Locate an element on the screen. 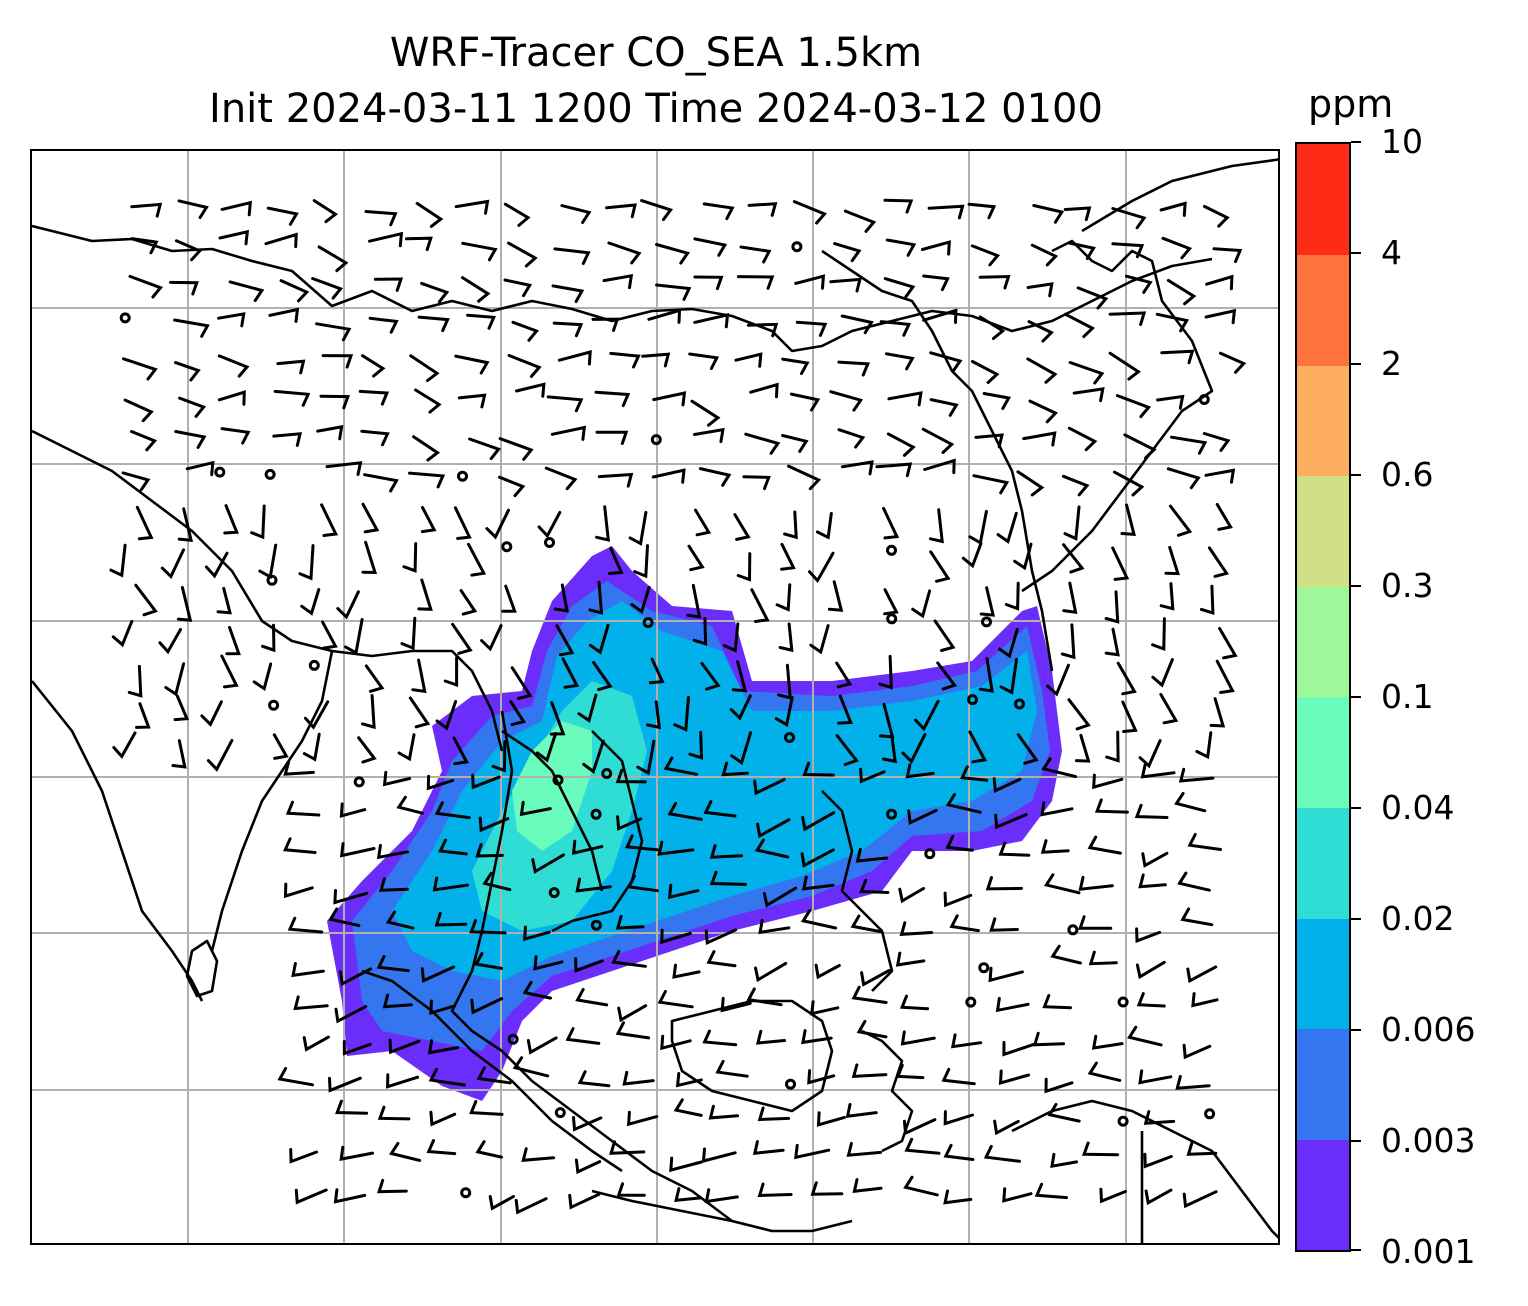 The height and width of the screenshot is (1306, 1528). java is located at coordinates (722, 1211).